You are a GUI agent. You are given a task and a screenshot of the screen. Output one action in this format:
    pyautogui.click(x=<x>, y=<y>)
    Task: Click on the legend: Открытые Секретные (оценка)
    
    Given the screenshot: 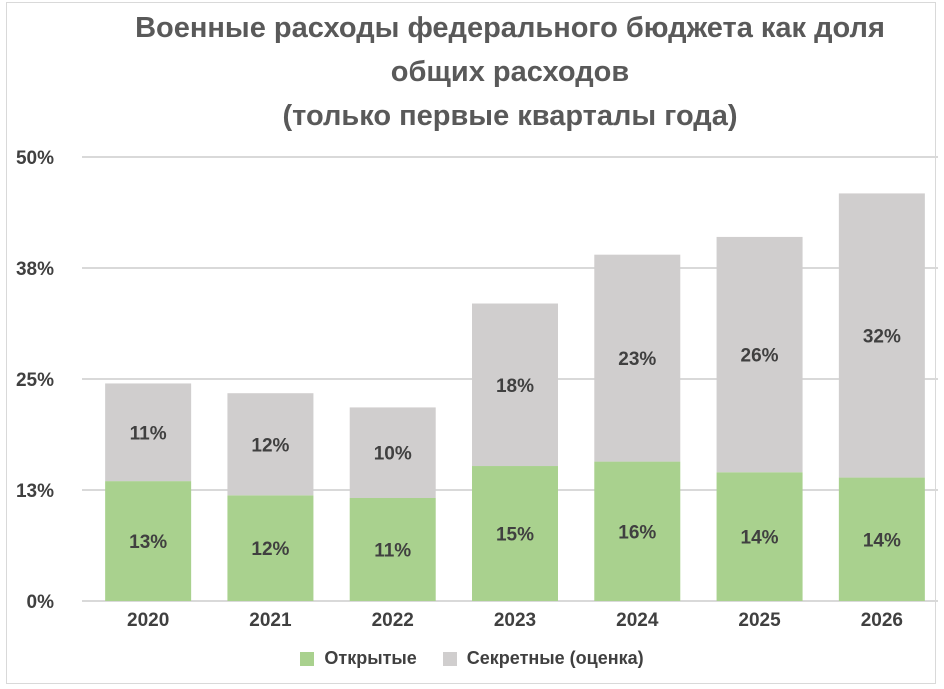 What is the action you would take?
    pyautogui.click(x=472, y=658)
    